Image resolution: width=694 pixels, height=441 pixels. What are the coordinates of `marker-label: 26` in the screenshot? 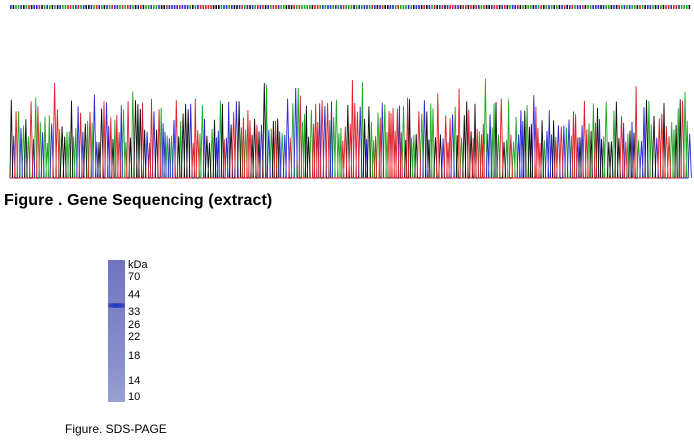 It's located at (134, 325).